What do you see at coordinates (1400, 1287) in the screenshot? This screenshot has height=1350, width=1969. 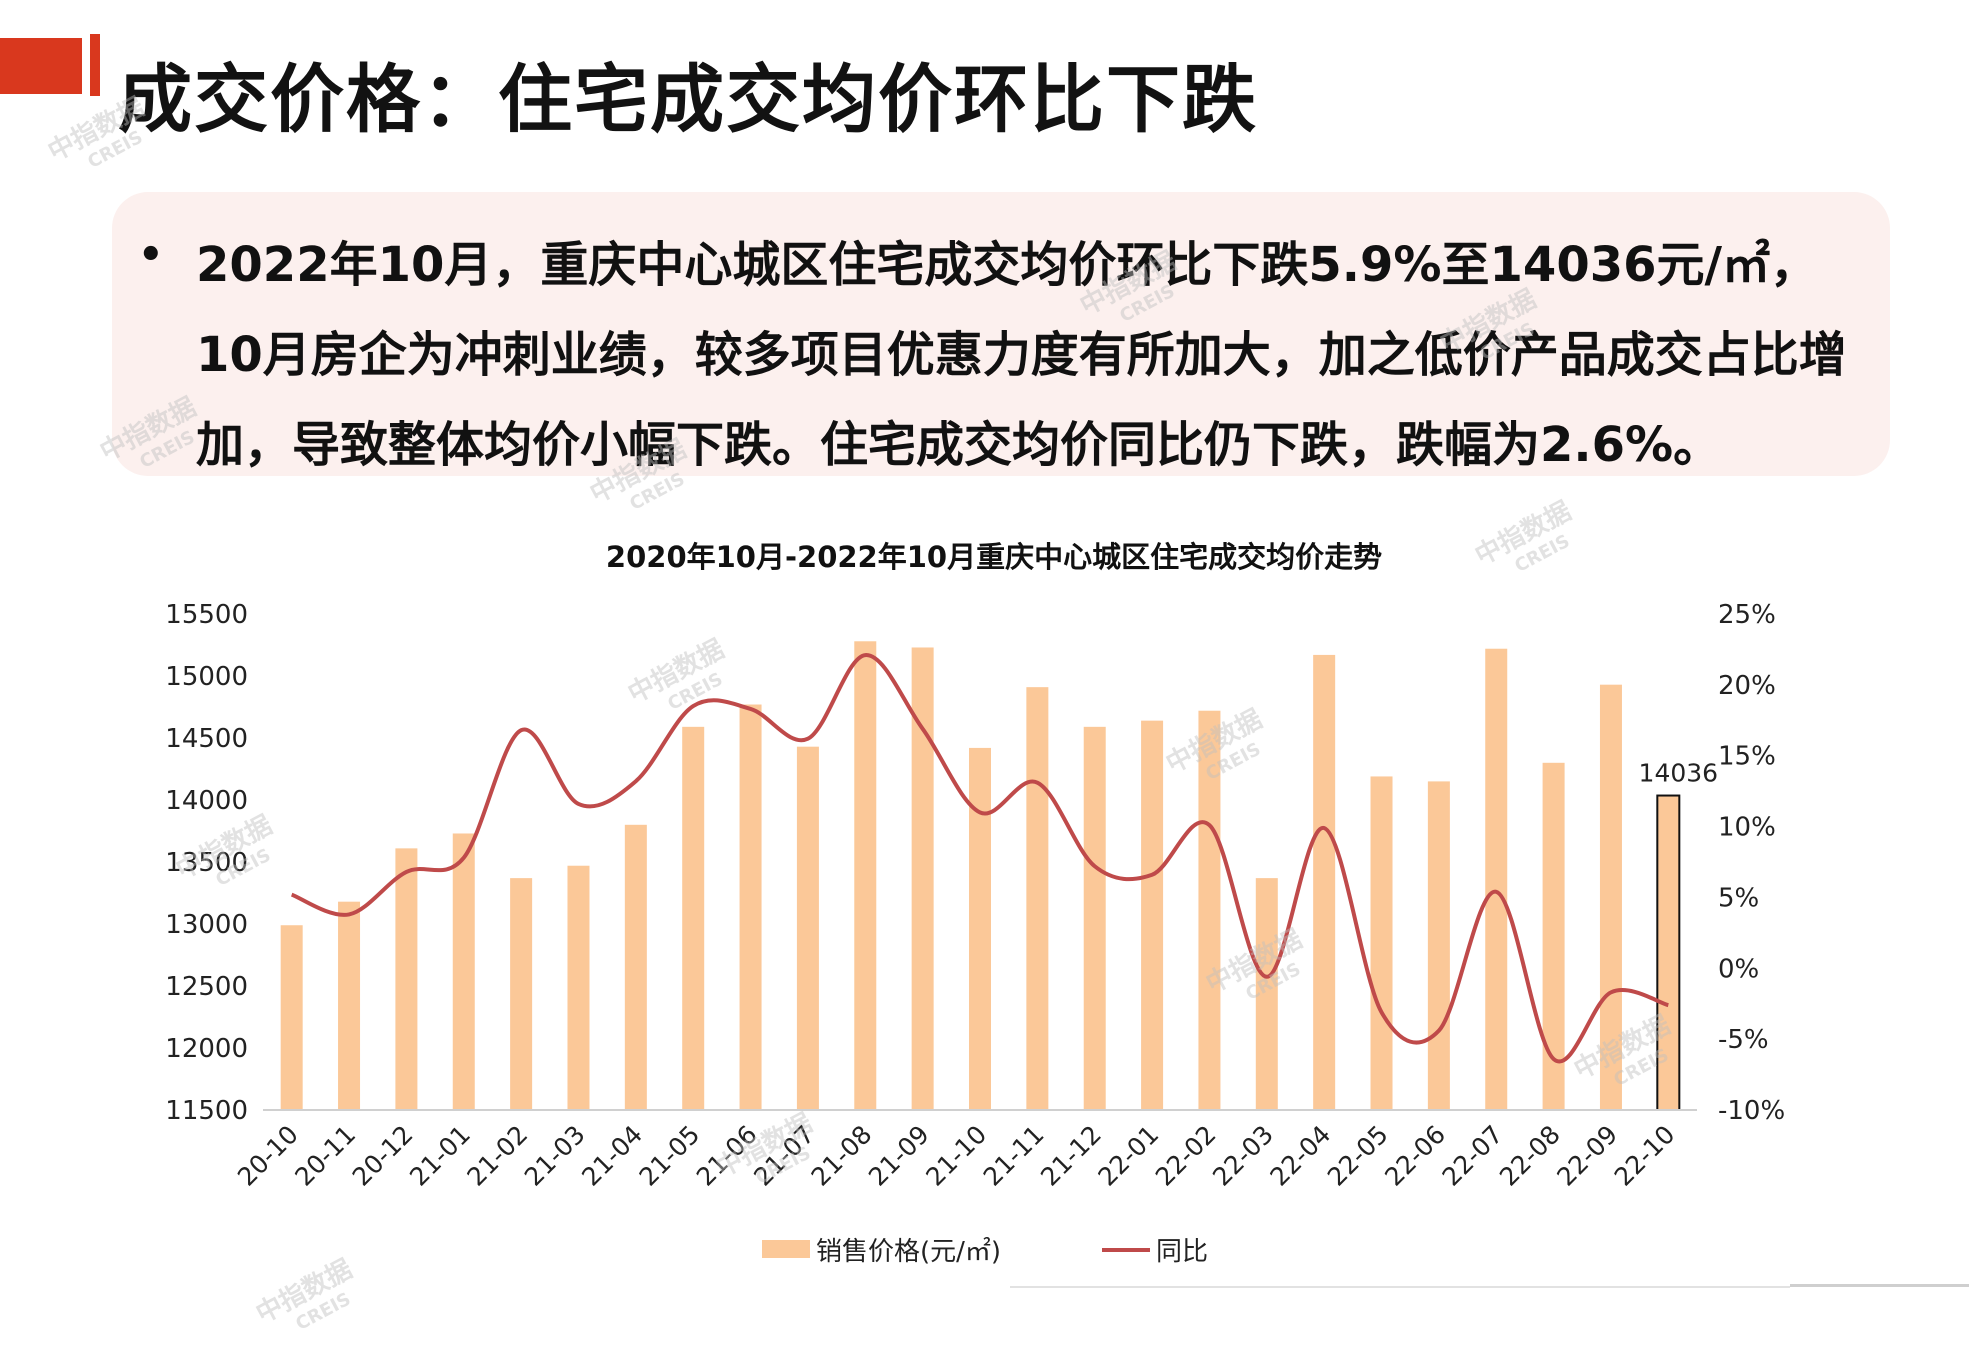 I see `footer-divider` at bounding box center [1400, 1287].